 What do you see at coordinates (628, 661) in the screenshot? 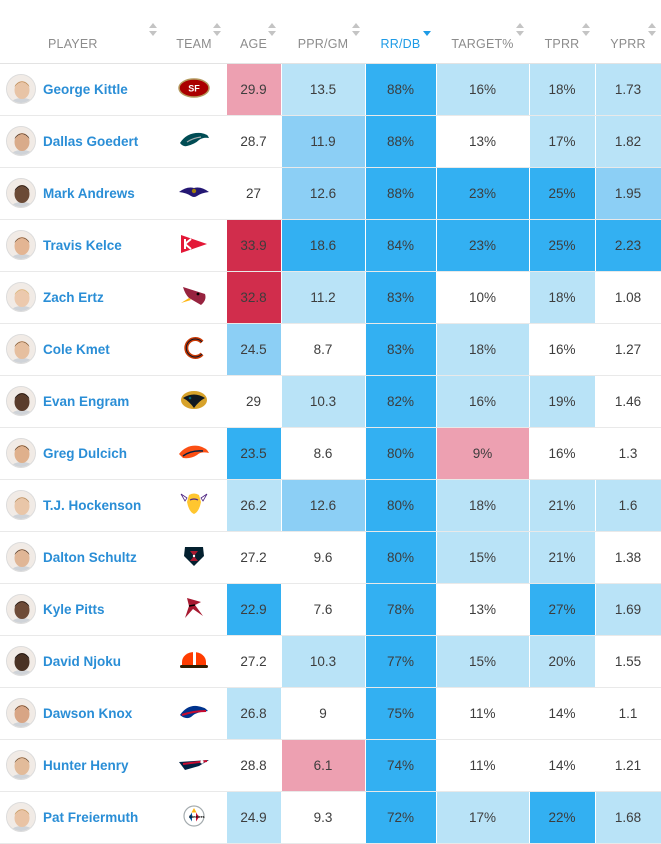
I see `stat-cell-yprr: 1.55` at bounding box center [628, 661].